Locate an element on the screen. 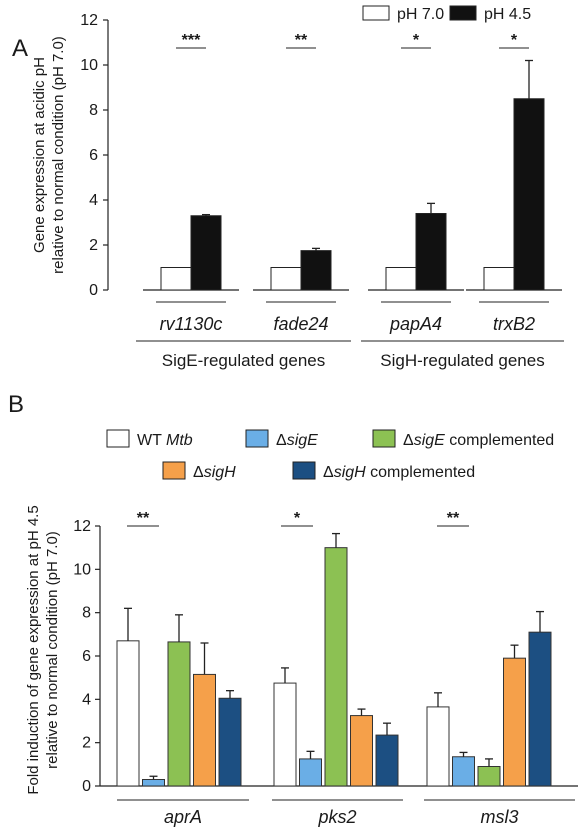  b-y-axis-title-line: relative to normal condition (pH 7.0) is located at coordinates (52, 650).